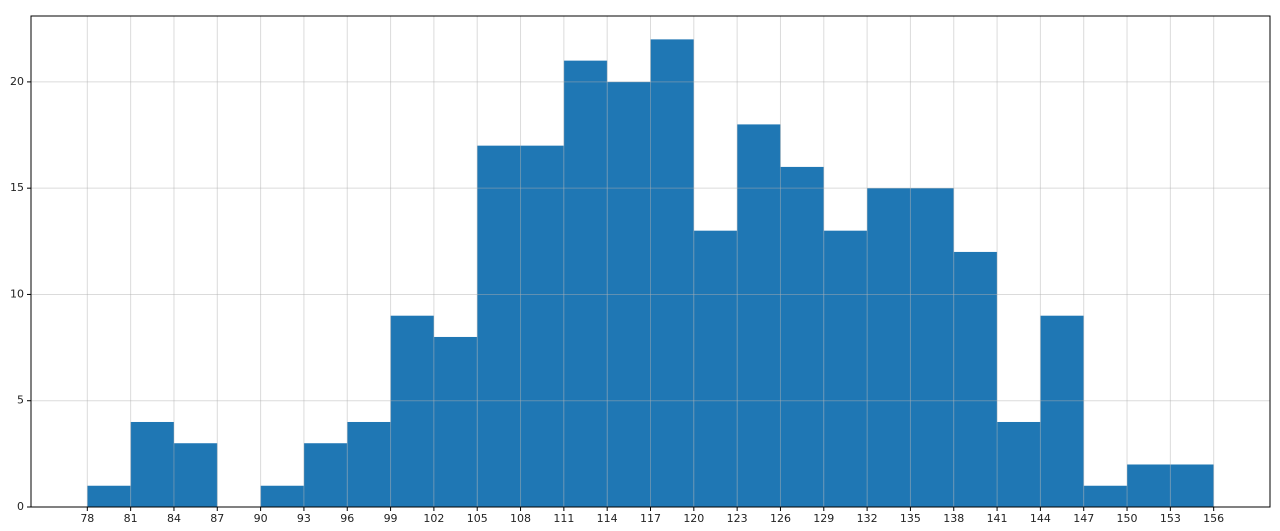 This screenshot has height=531, width=1280. What do you see at coordinates (997, 518) in the screenshot?
I see `x-tick-label: 141` at bounding box center [997, 518].